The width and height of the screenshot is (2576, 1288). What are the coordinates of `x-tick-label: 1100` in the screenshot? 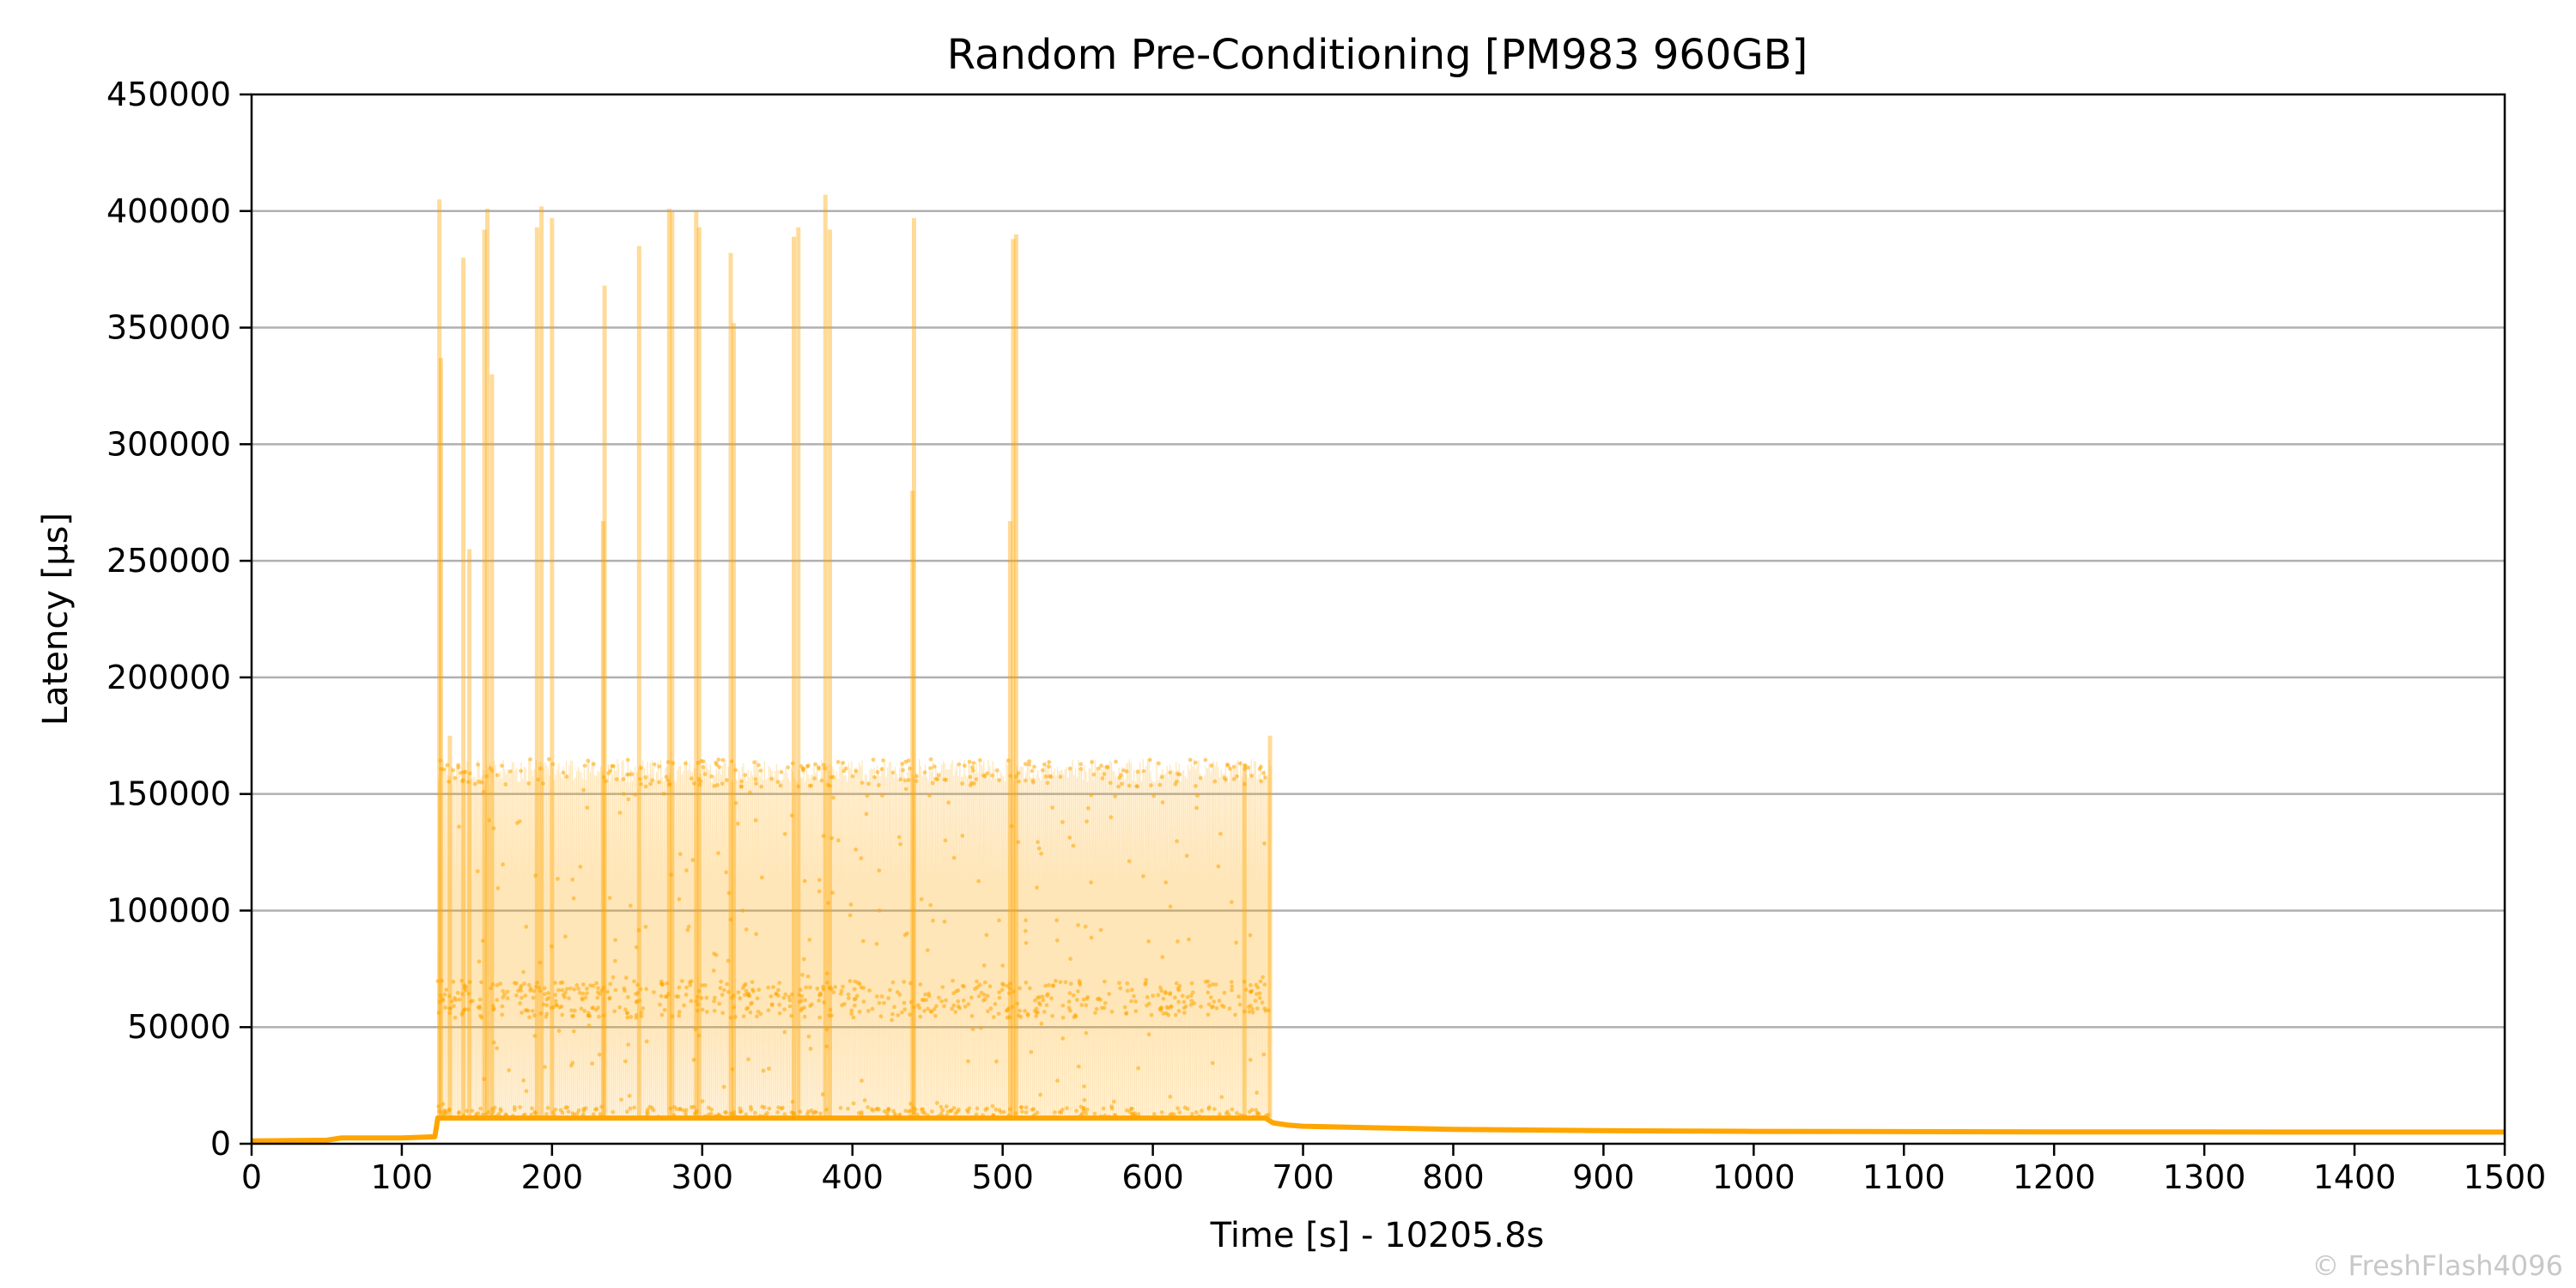 It's located at (1904, 1177).